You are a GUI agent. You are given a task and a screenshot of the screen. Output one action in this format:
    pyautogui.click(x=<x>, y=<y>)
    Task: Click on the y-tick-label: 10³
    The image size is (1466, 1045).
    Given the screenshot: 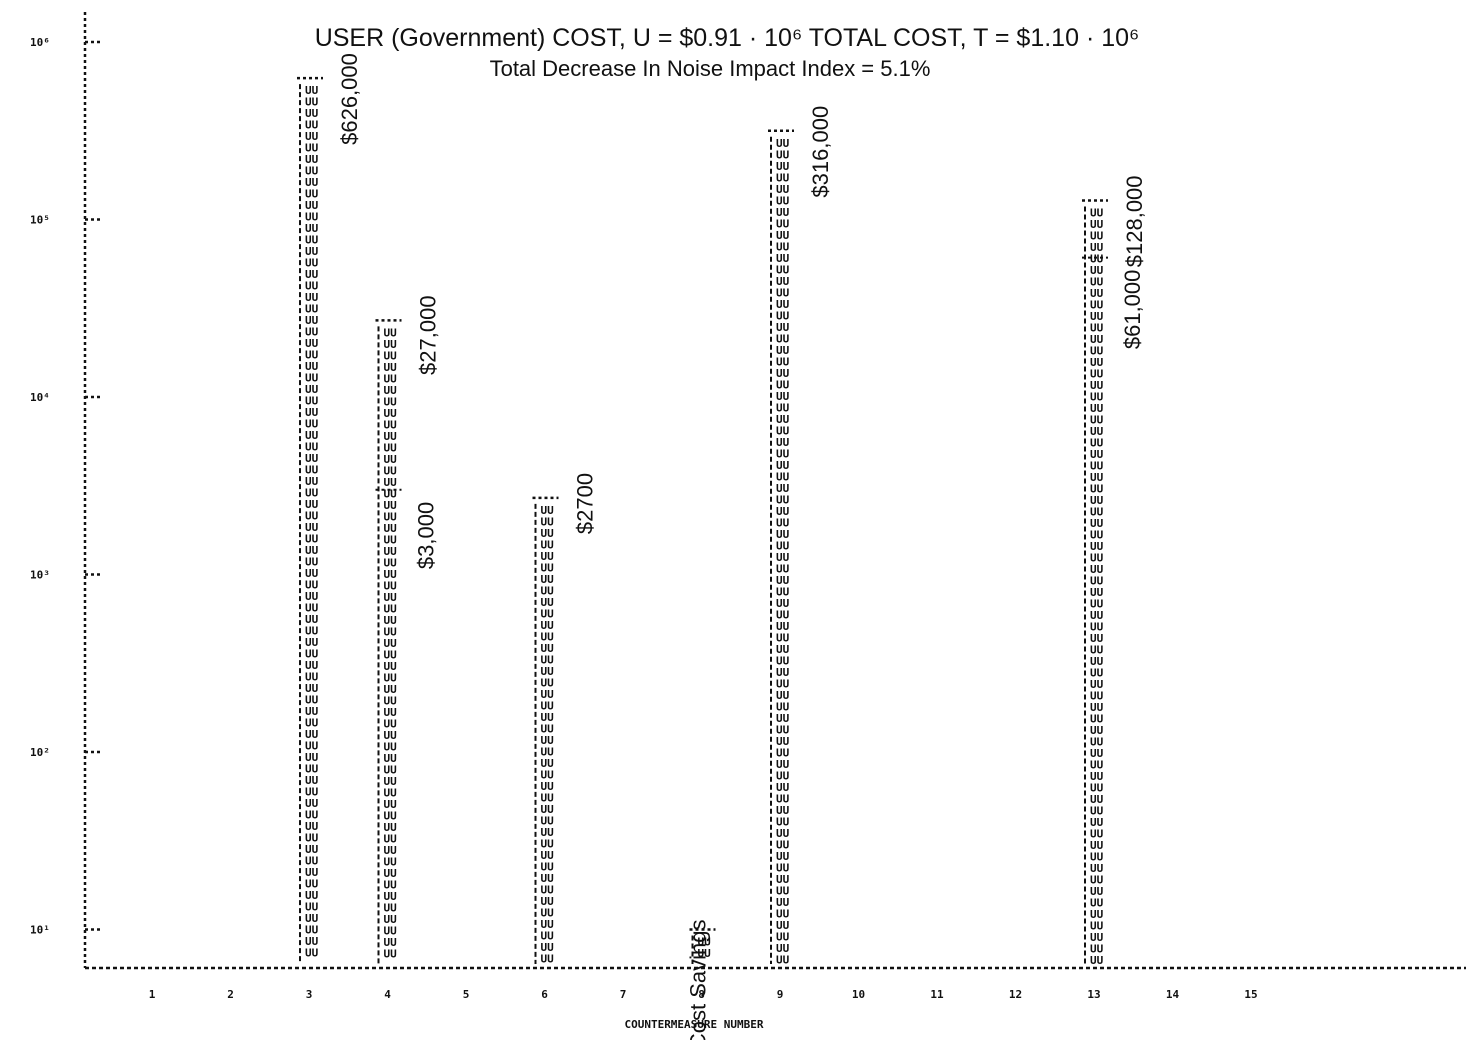 What is the action you would take?
    pyautogui.click(x=40, y=575)
    